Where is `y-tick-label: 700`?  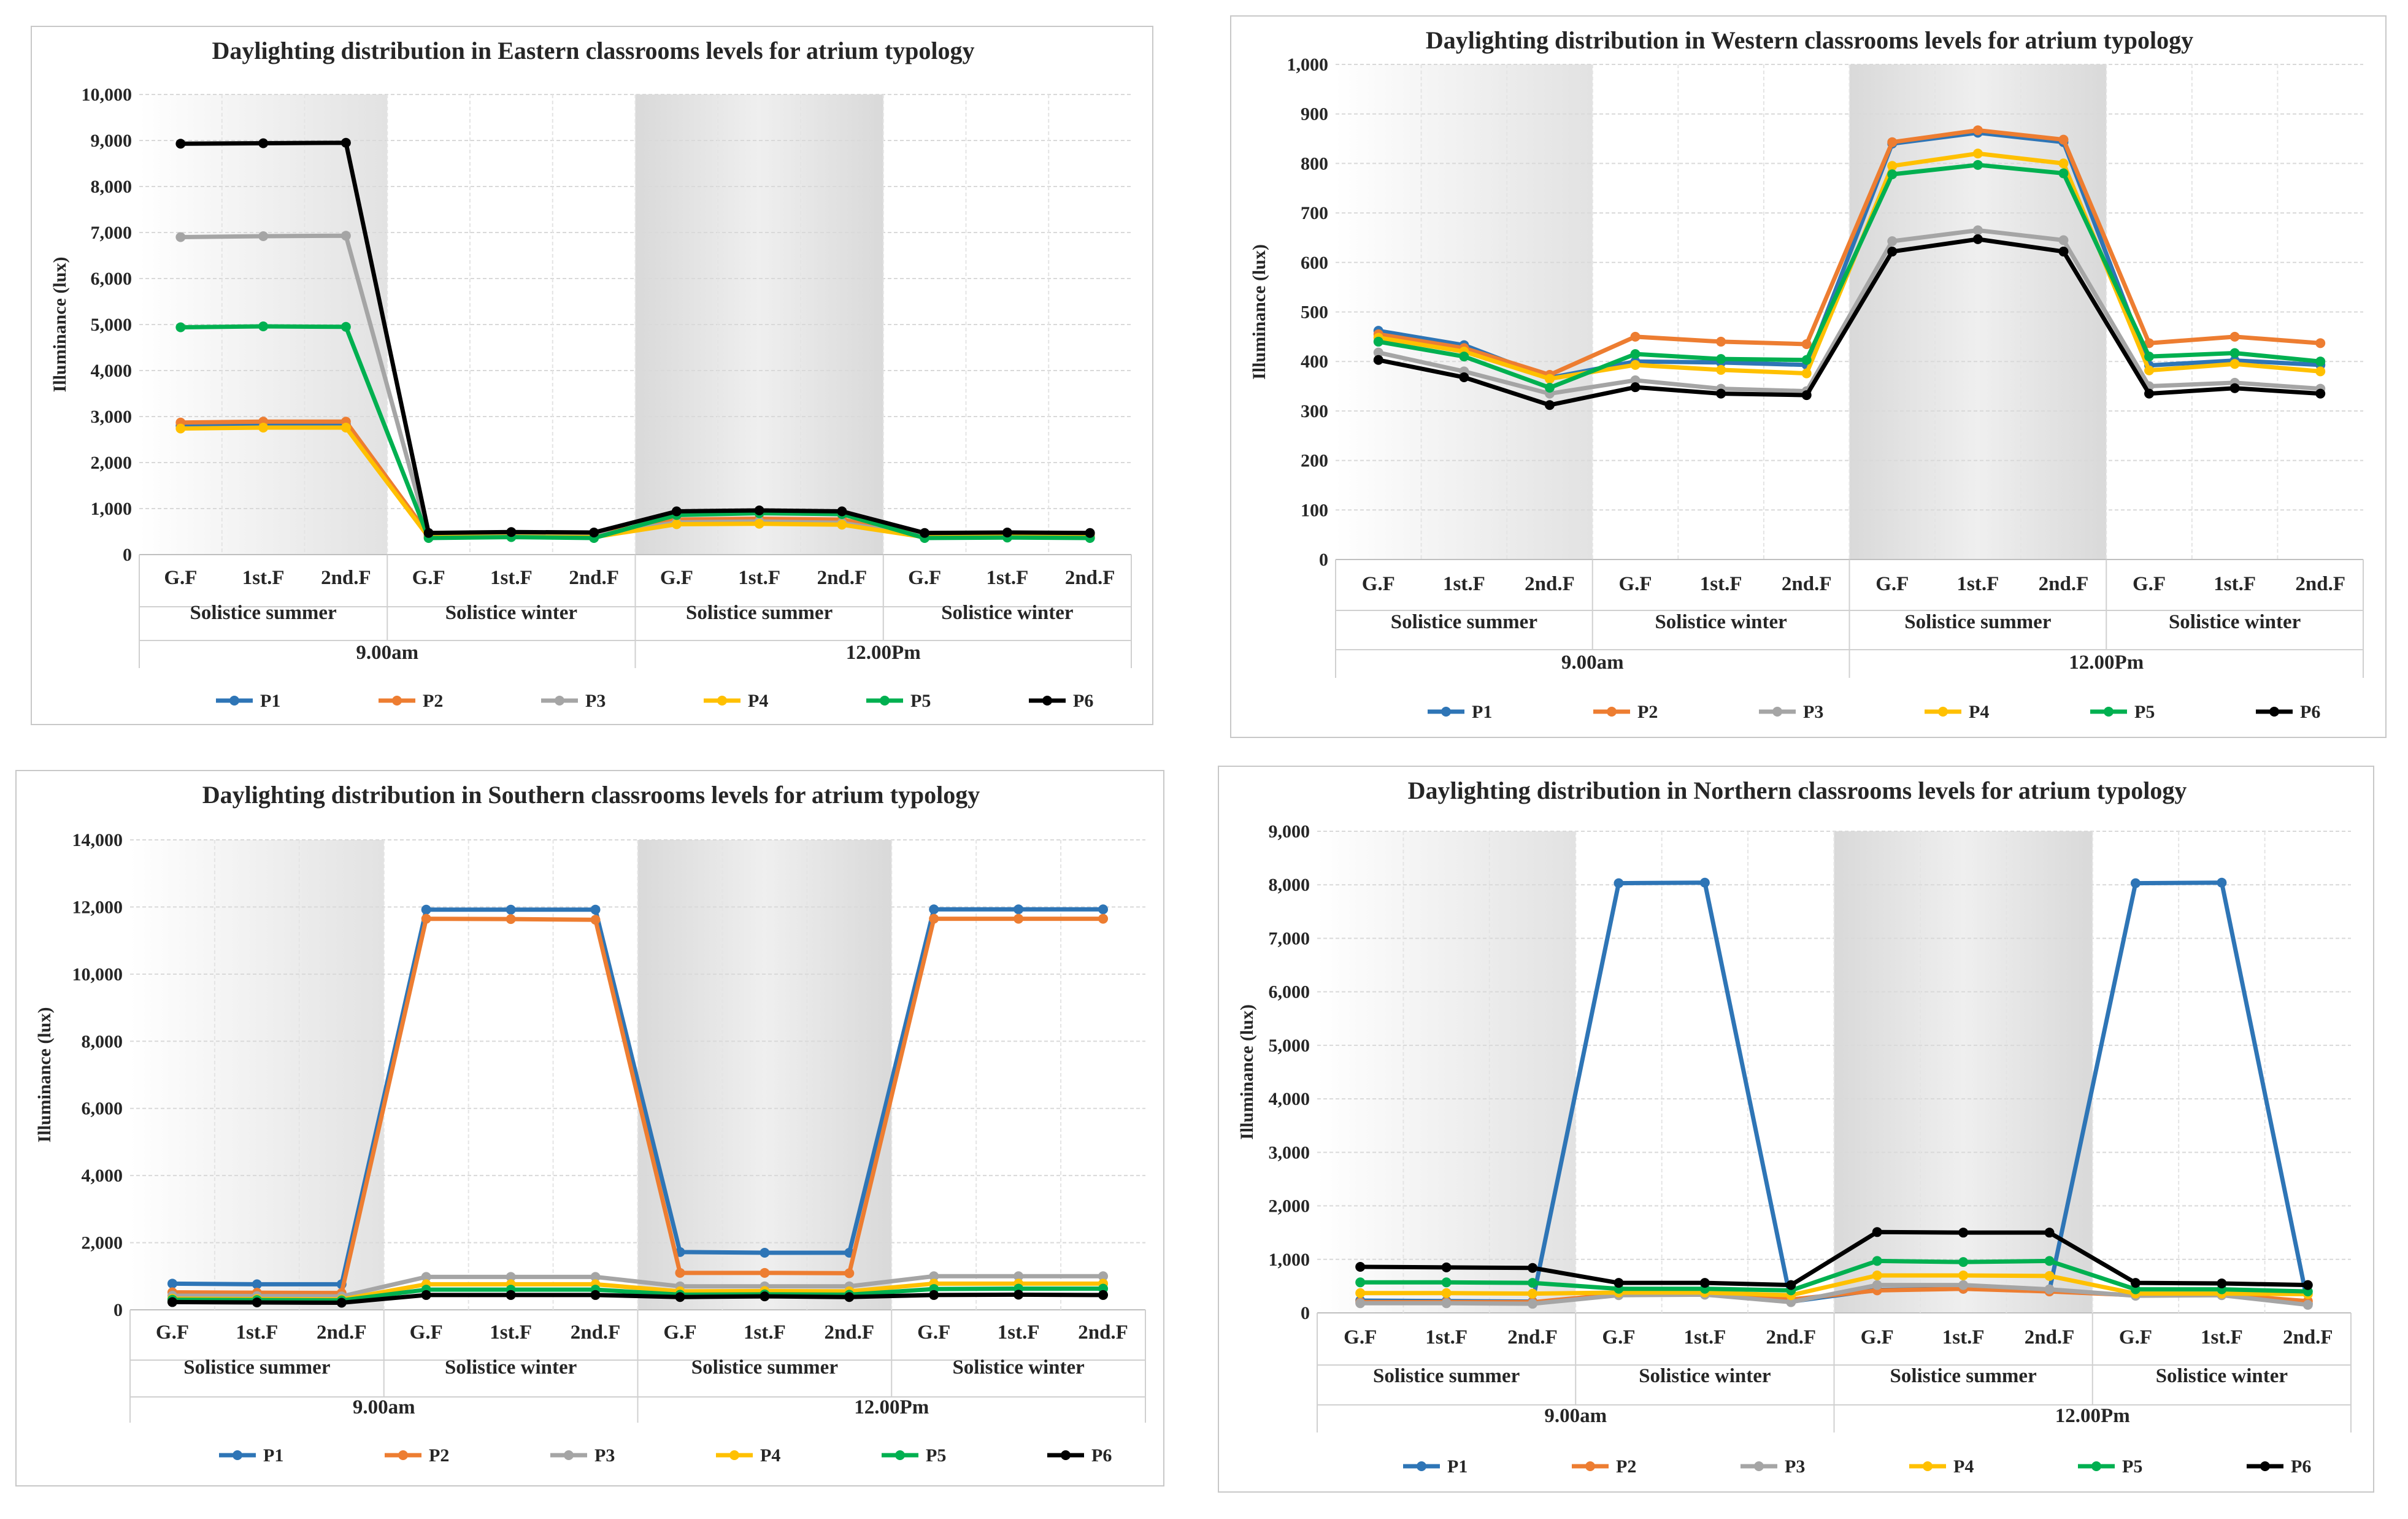 y-tick-label: 700 is located at coordinates (1315, 213).